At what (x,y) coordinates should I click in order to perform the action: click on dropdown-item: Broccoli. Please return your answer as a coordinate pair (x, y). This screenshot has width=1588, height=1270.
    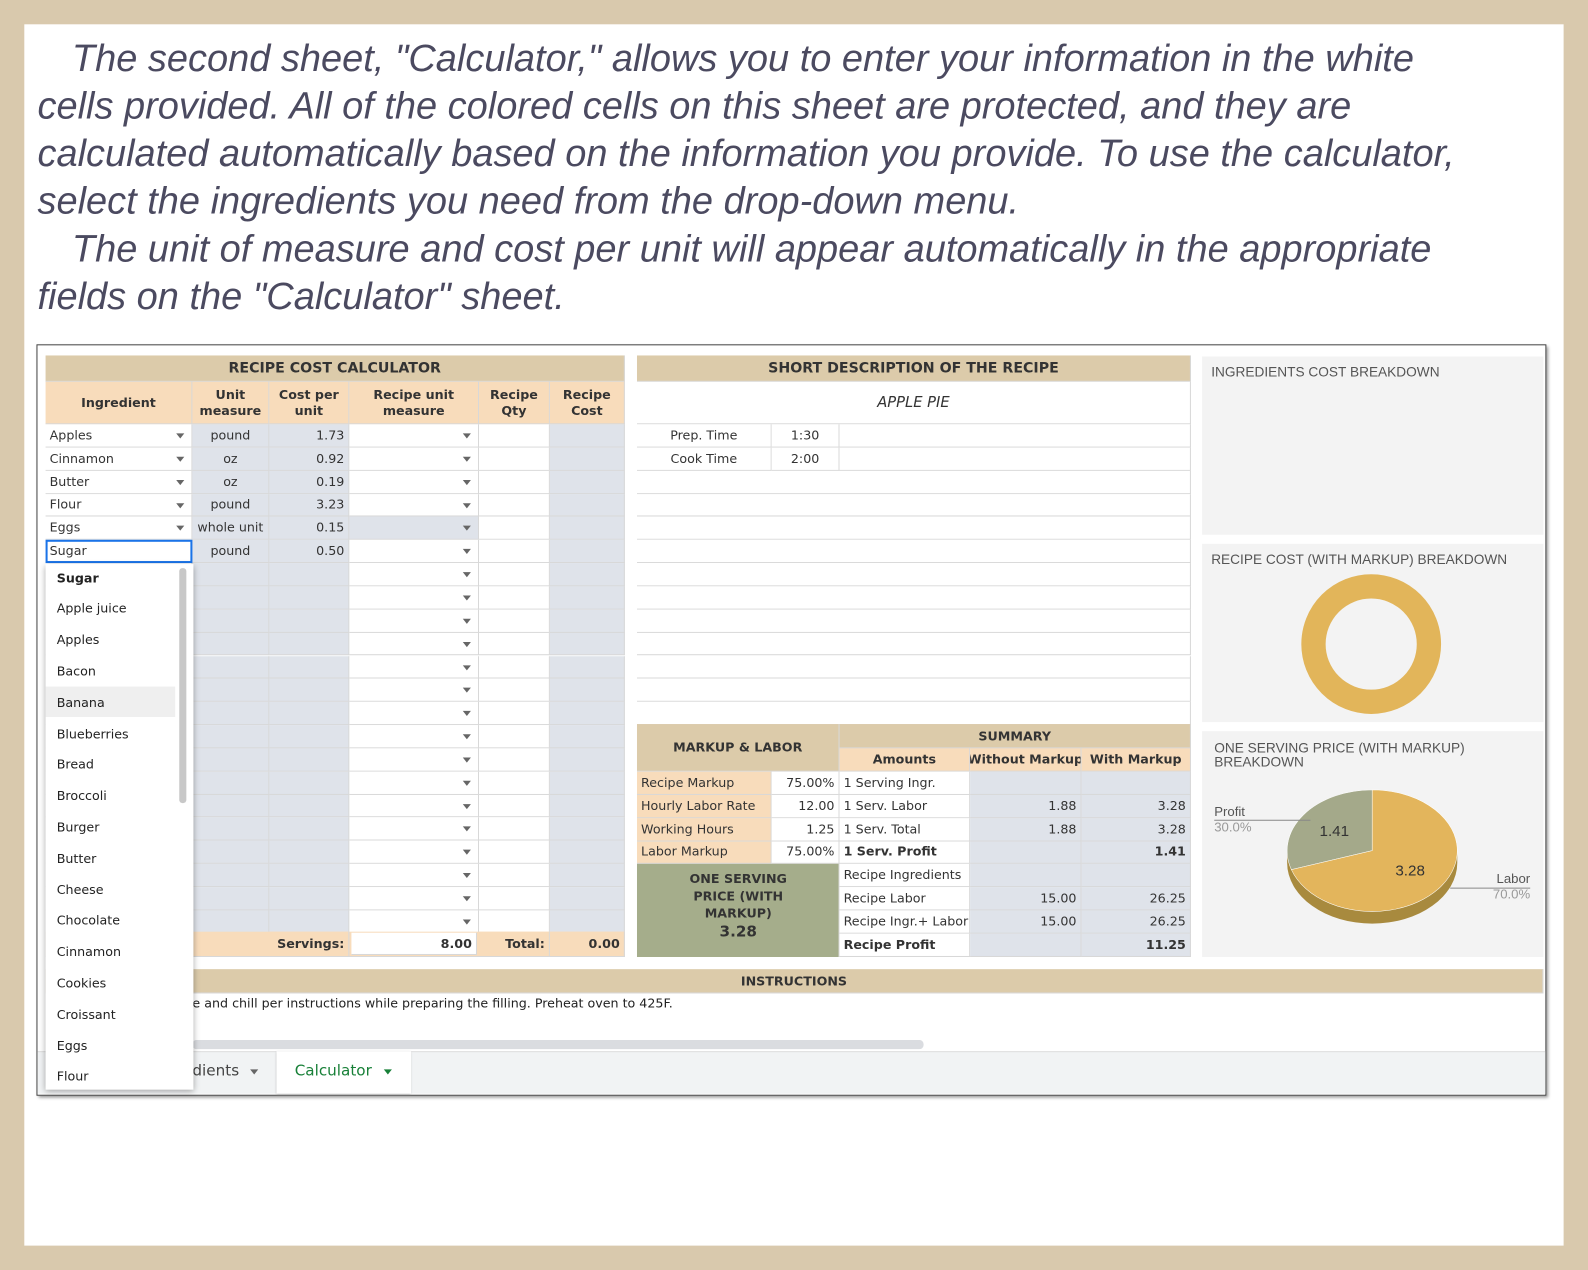
    Looking at the image, I should click on (81, 795).